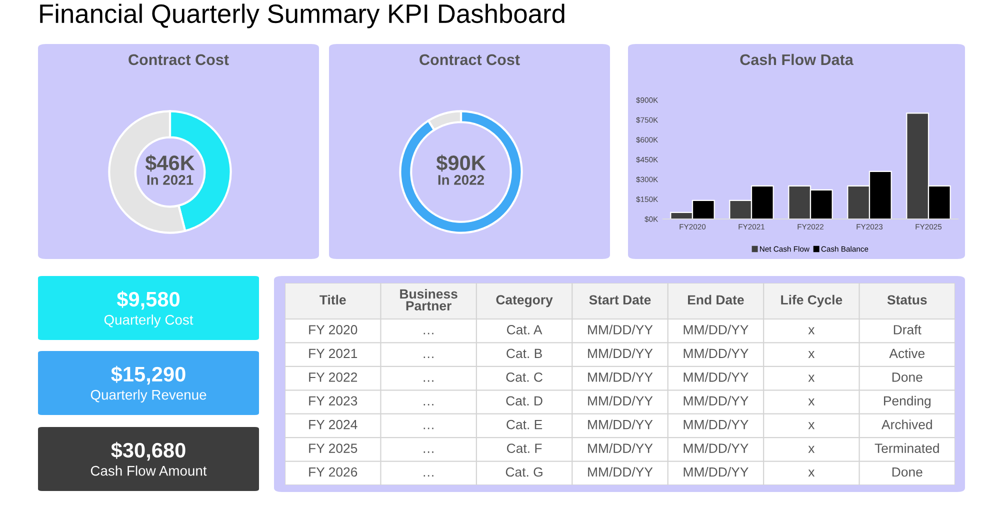  I want to click on text: Cash Flow Amount, so click(148, 471).